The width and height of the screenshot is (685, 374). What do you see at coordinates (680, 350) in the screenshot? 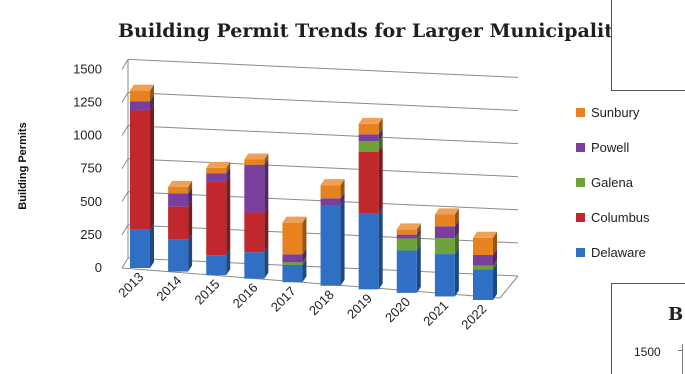
I see `overlapping-chart-tick-mark` at bounding box center [680, 350].